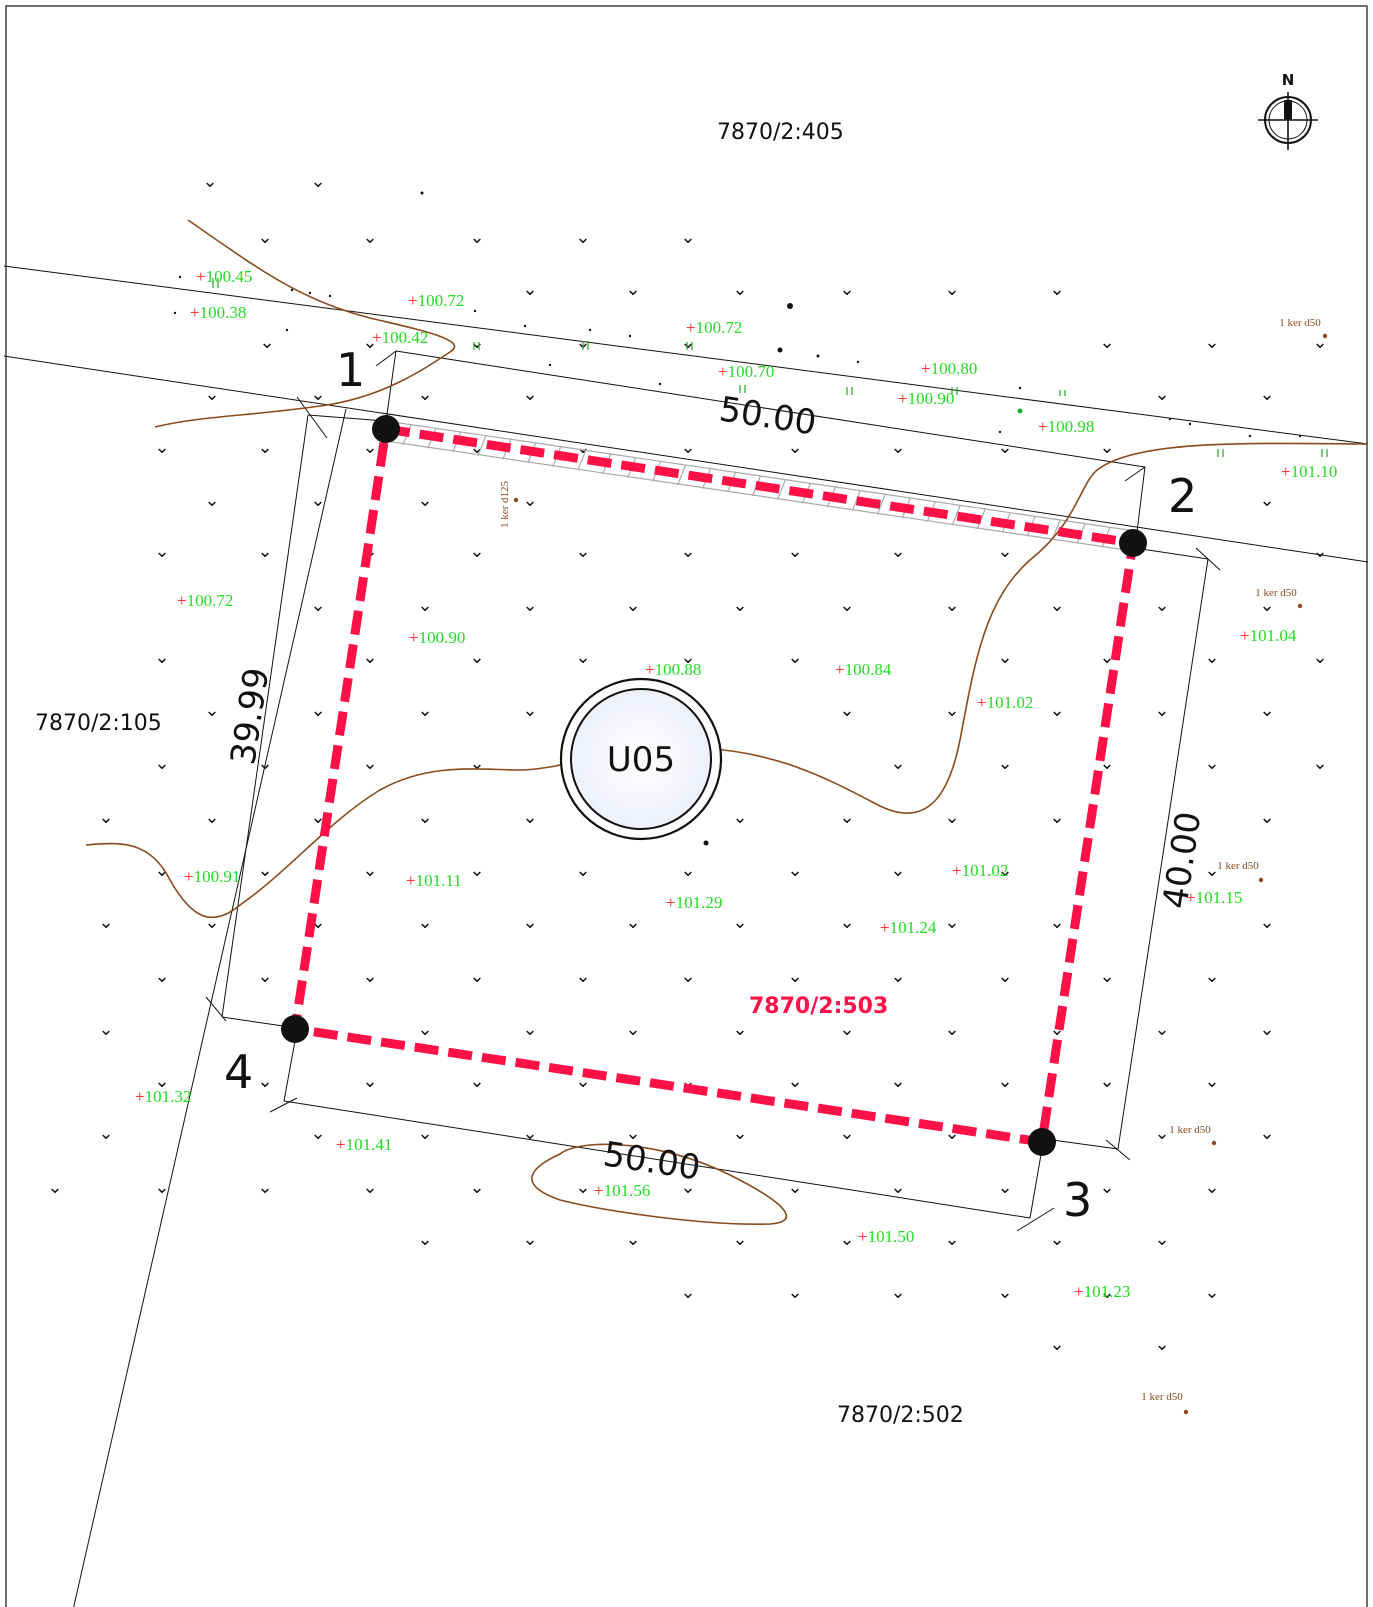  I want to click on corner-label-4: 4, so click(238, 1072).